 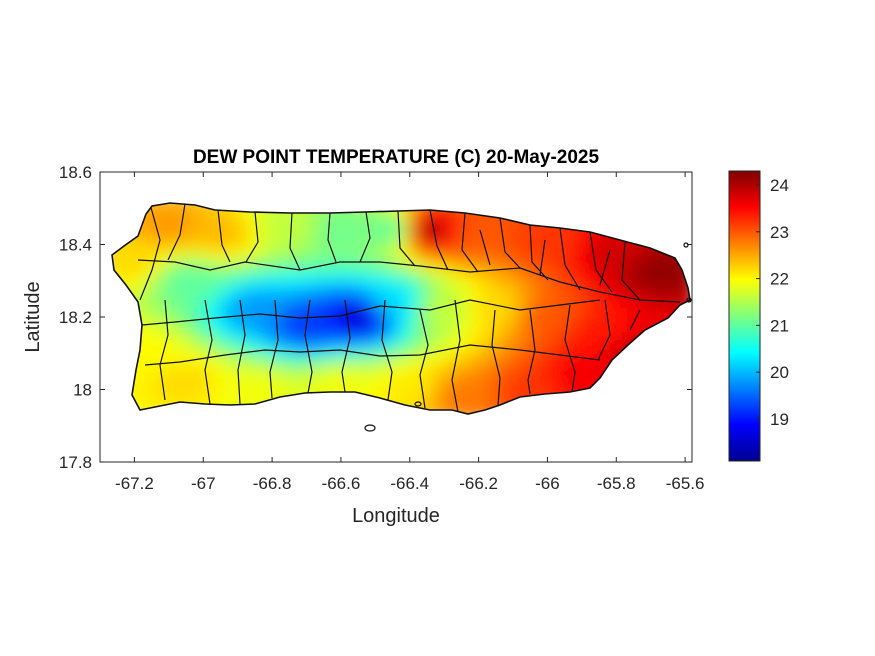 What do you see at coordinates (779, 325) in the screenshot?
I see `colorbar-tick-label: 21` at bounding box center [779, 325].